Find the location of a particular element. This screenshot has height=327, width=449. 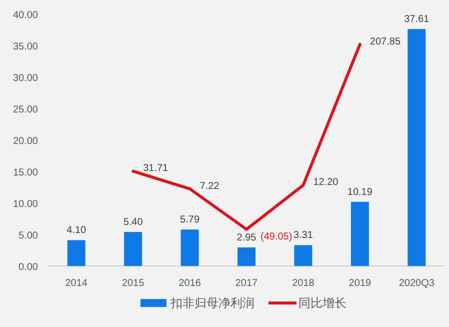

y-tick-label: 20.00 is located at coordinates (25, 141).